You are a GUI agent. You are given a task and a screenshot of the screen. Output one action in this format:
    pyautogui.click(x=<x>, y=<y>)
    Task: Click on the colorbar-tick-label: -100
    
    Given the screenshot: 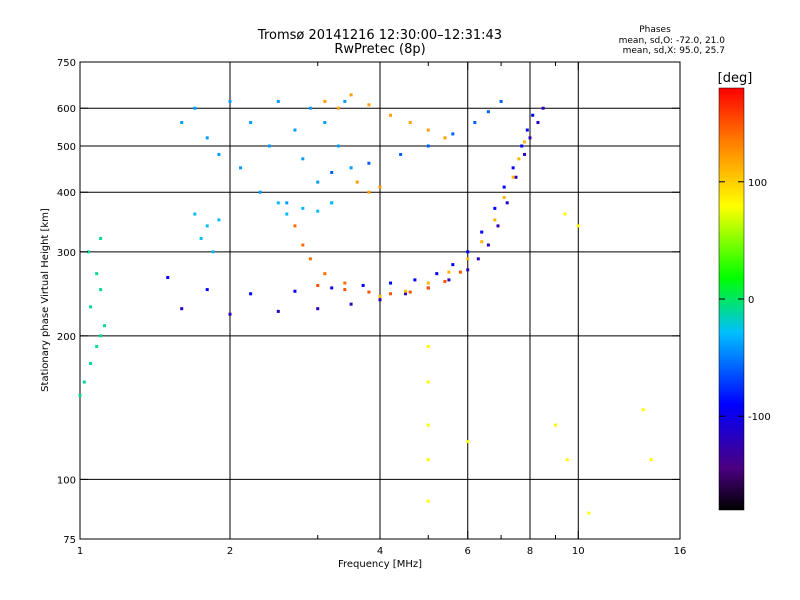 What is the action you would take?
    pyautogui.click(x=759, y=417)
    